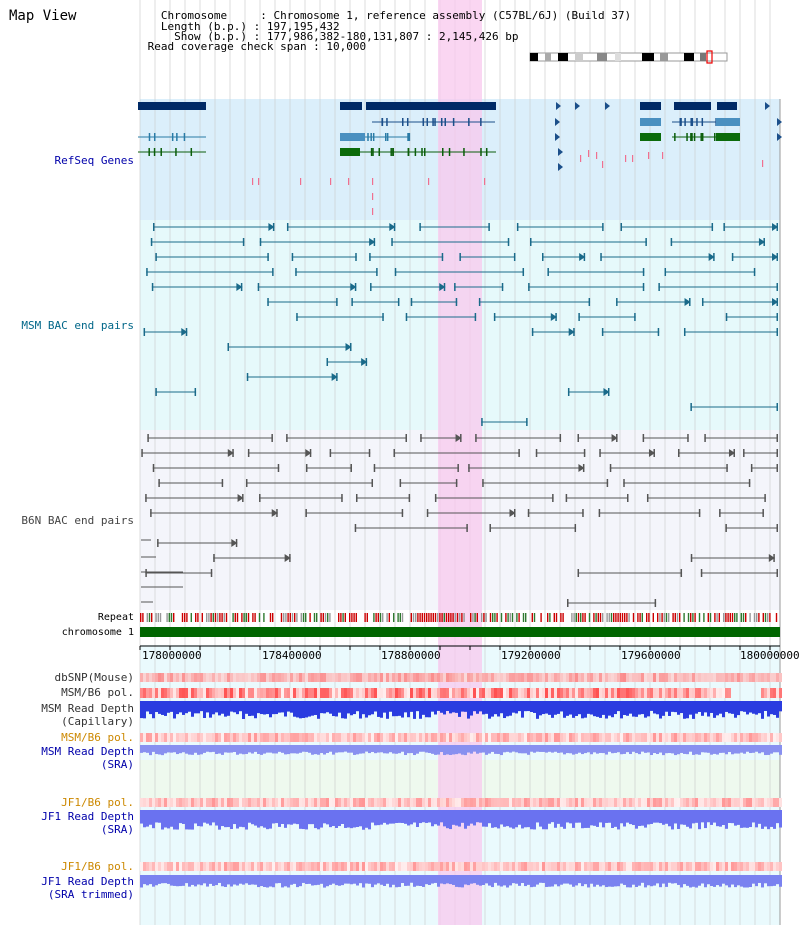  I want to click on msm-depth-sra-label: MSM Read Depth, so click(87, 751).